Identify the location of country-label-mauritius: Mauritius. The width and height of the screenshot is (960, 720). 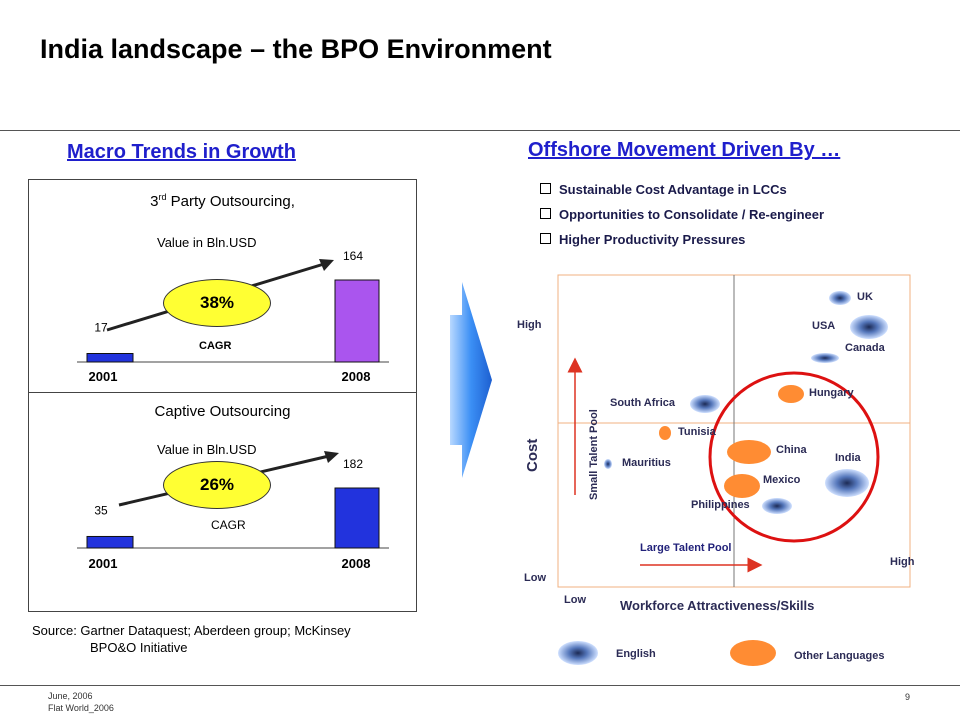
(646, 463).